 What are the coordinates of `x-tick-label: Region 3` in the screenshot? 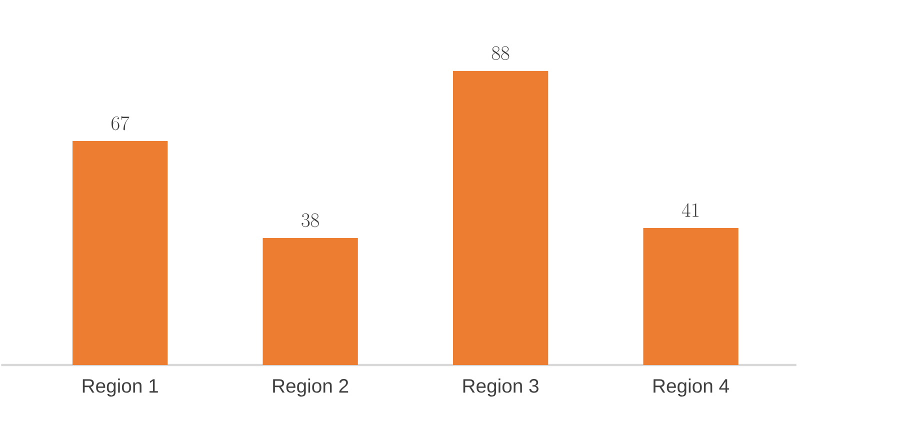 It's located at (500, 387).